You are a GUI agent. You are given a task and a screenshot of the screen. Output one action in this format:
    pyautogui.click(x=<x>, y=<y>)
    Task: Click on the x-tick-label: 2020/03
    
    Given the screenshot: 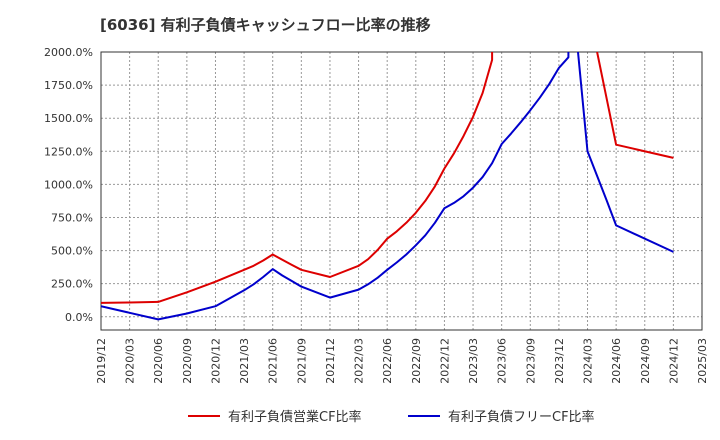 What is the action you would take?
    pyautogui.click(x=130, y=361)
    